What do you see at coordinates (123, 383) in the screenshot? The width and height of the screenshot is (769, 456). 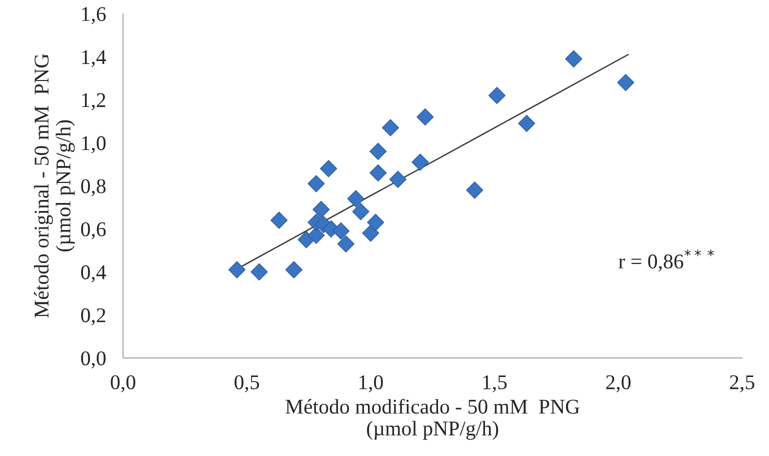 I see `x-tick-label: 0,0` at bounding box center [123, 383].